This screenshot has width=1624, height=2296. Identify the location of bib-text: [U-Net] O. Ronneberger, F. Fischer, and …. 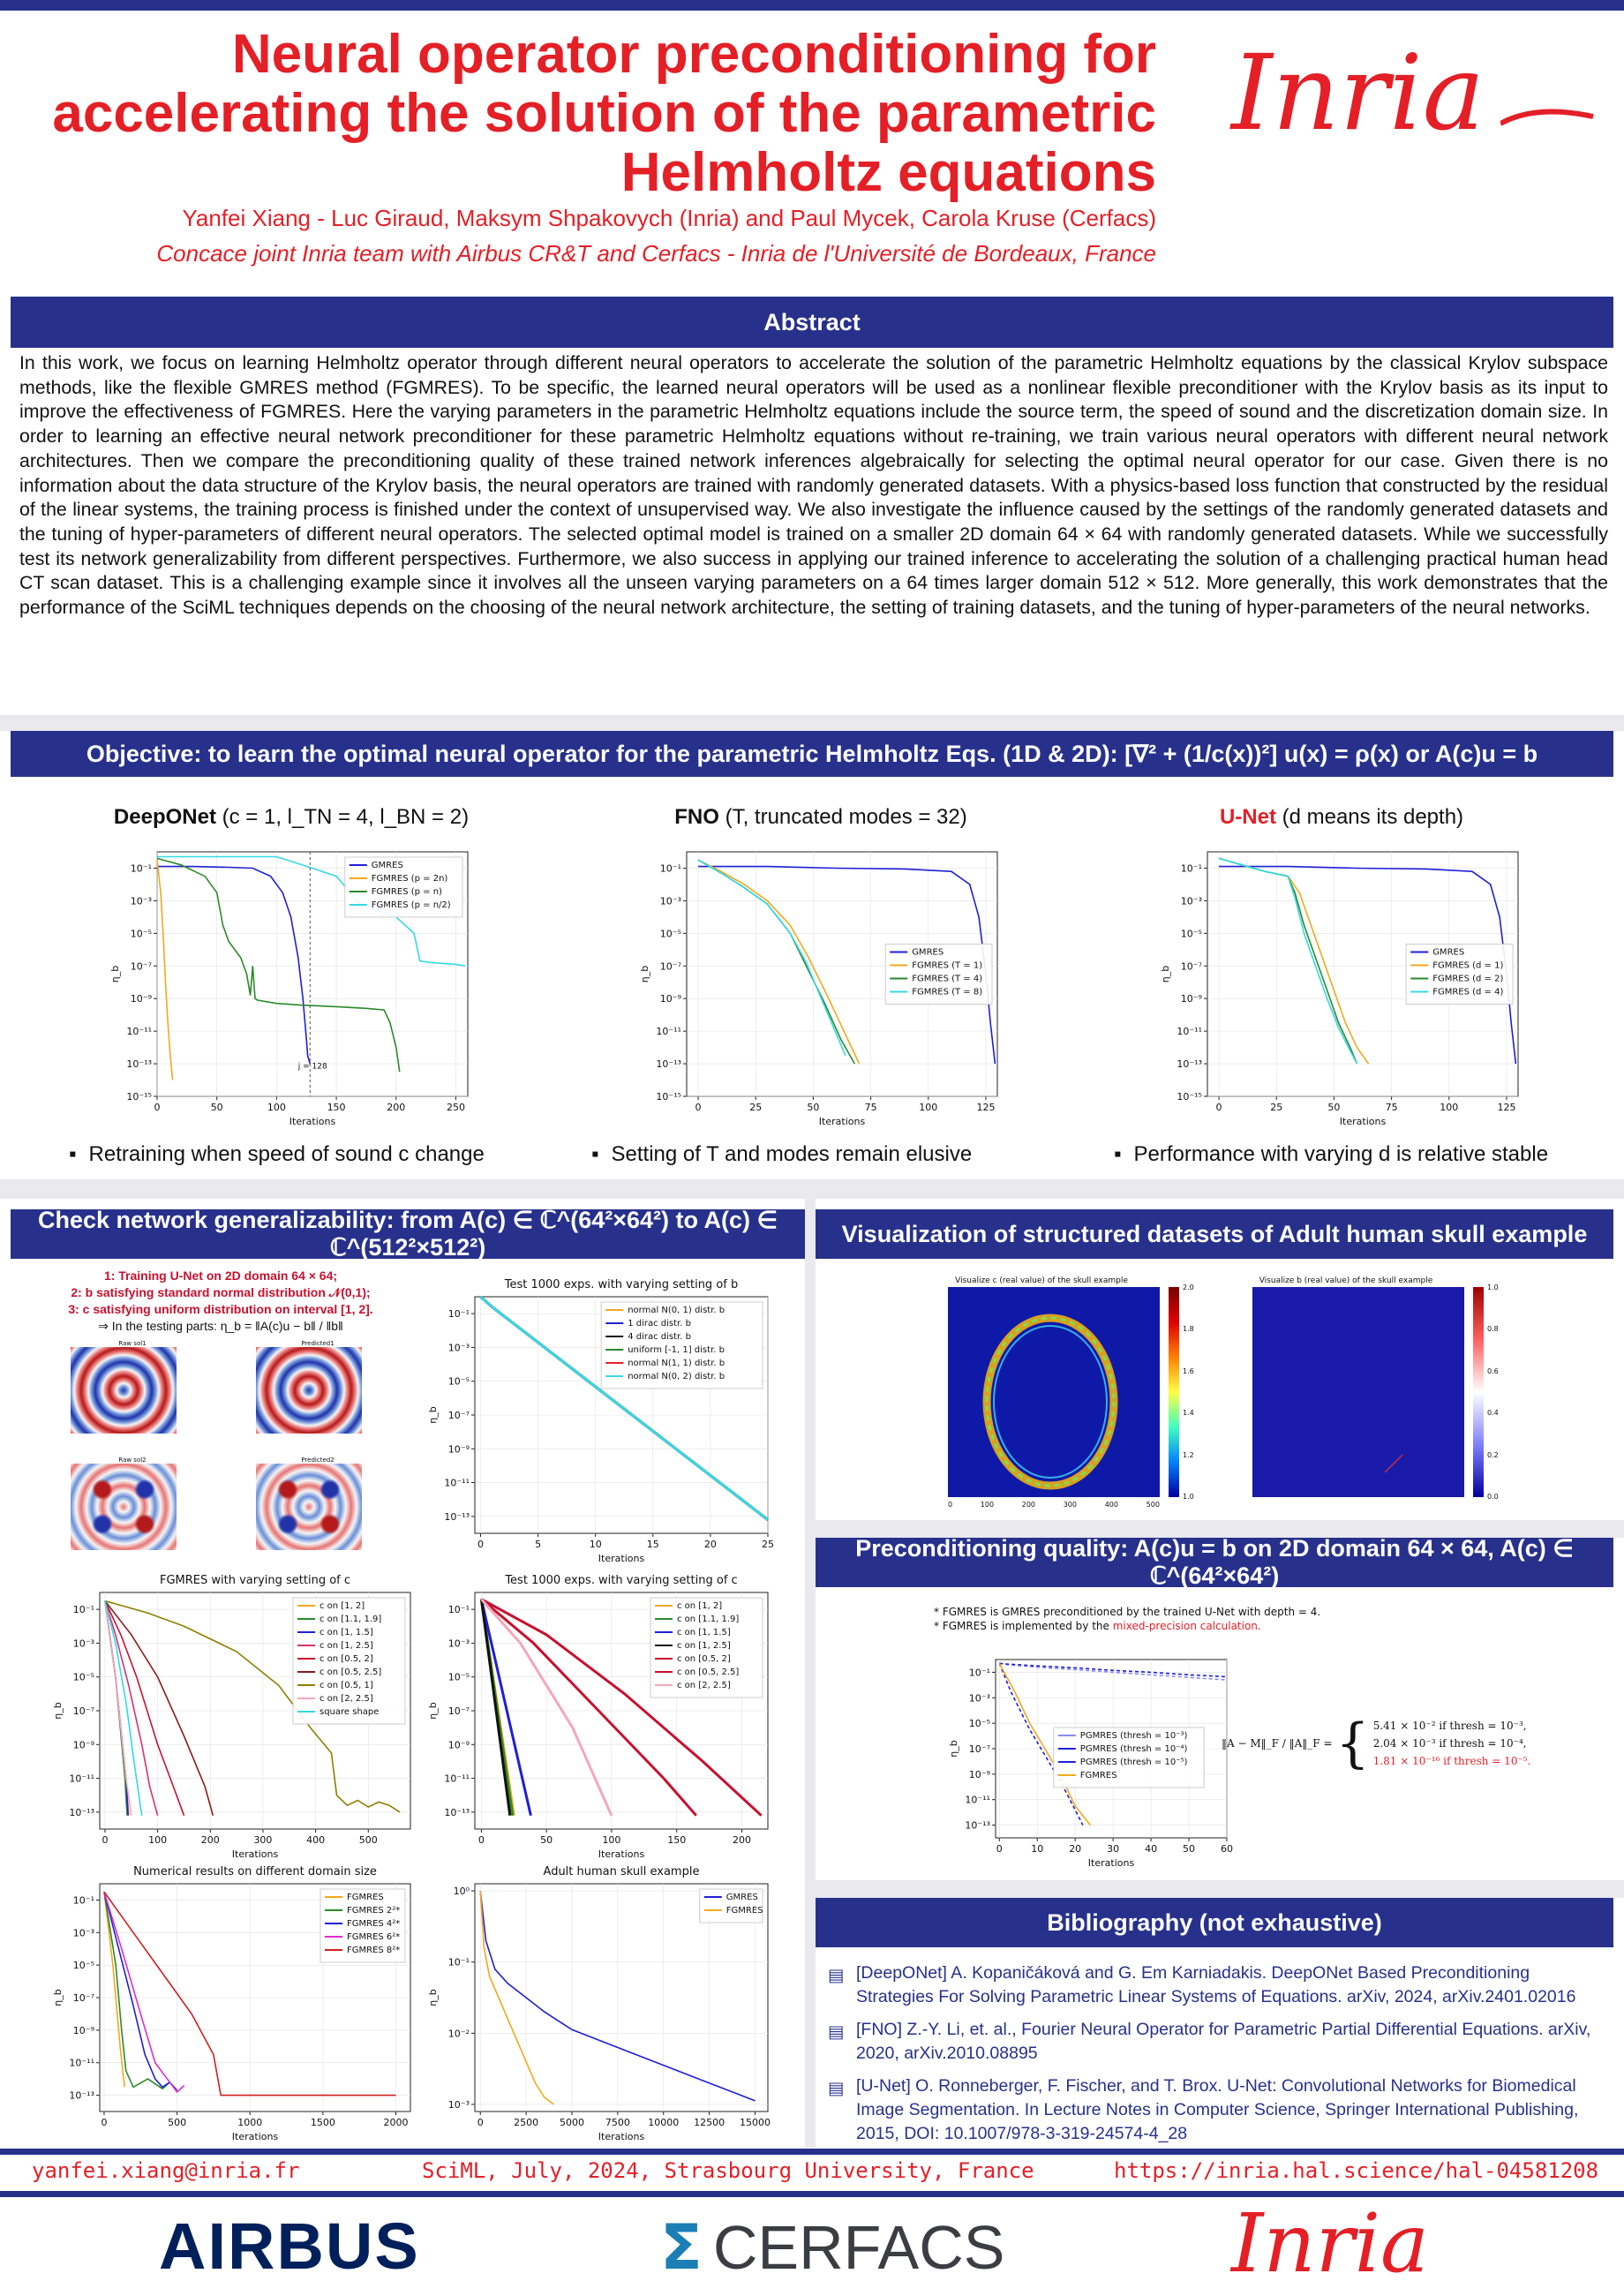
(1217, 2109).